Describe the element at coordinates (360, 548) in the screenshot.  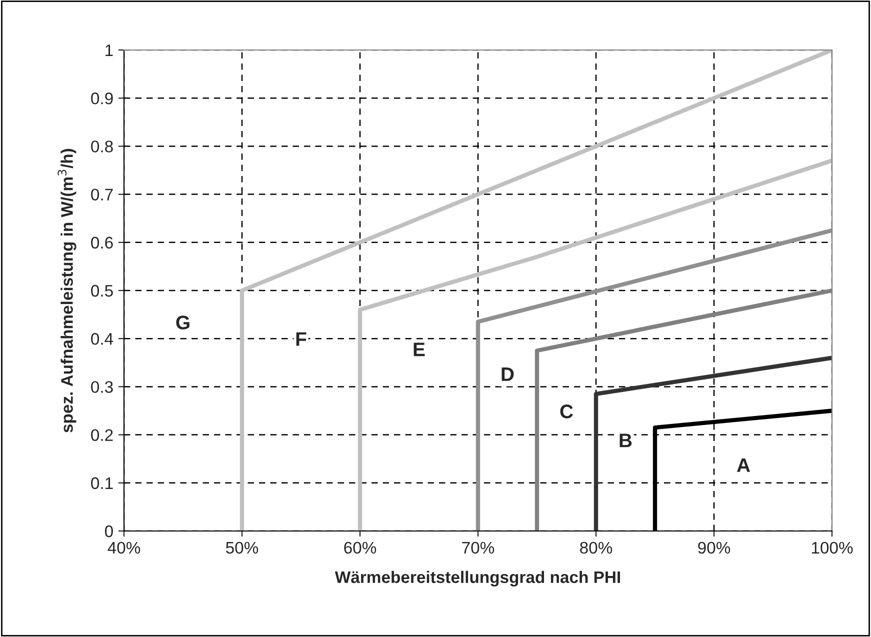
I see `x-tick-label: 60%` at that location.